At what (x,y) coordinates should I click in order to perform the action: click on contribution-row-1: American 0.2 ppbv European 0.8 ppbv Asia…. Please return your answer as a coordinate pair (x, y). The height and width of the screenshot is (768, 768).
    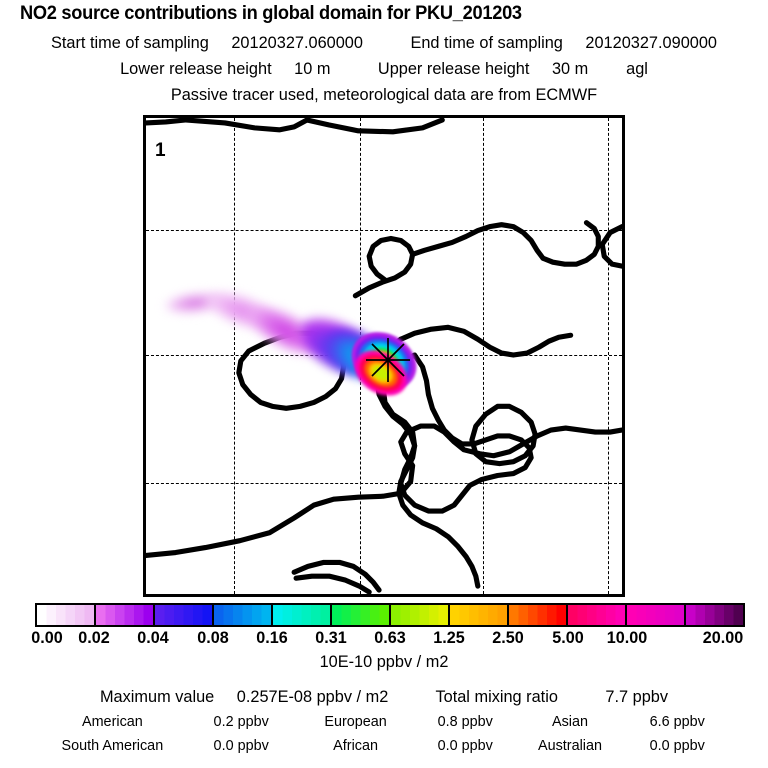
    Looking at the image, I should click on (383, 721).